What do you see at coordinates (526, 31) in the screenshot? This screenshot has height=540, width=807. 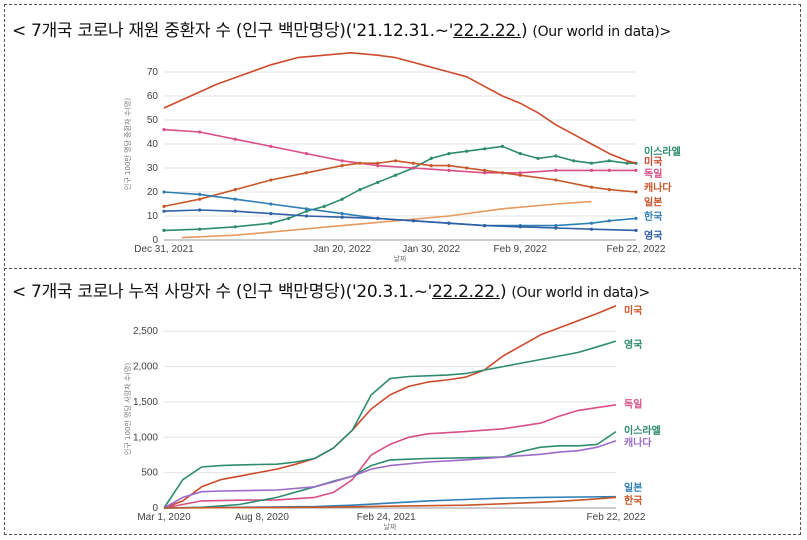 I see `panel-1-title-suffix: )` at bounding box center [526, 31].